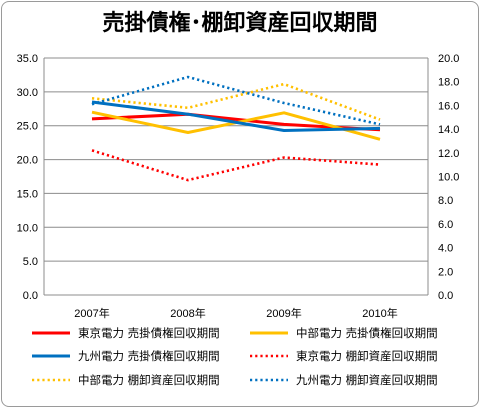 This screenshot has height=408, width=480. What do you see at coordinates (187, 313) in the screenshot?
I see `category-label: 2008年` at bounding box center [187, 313].